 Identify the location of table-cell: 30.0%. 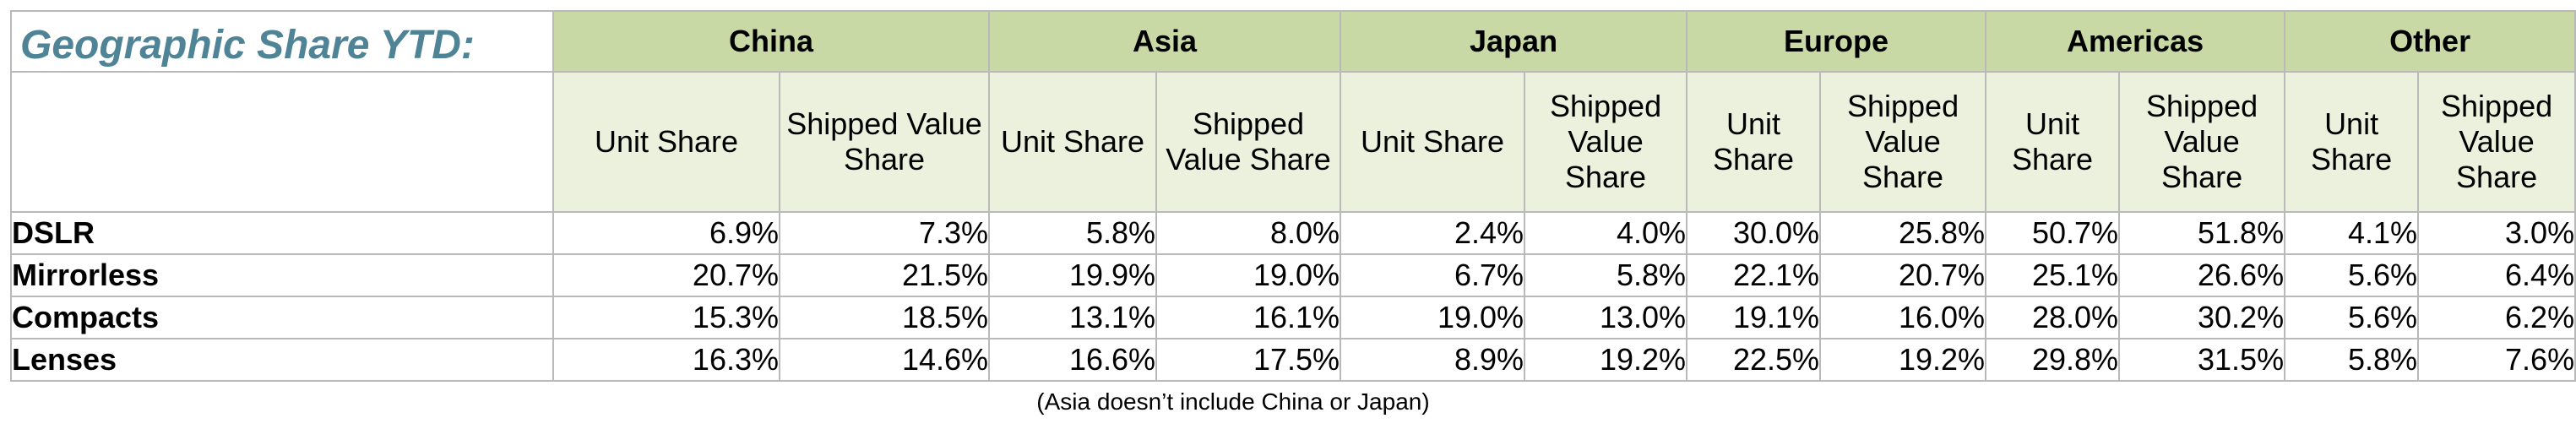
(1754, 233).